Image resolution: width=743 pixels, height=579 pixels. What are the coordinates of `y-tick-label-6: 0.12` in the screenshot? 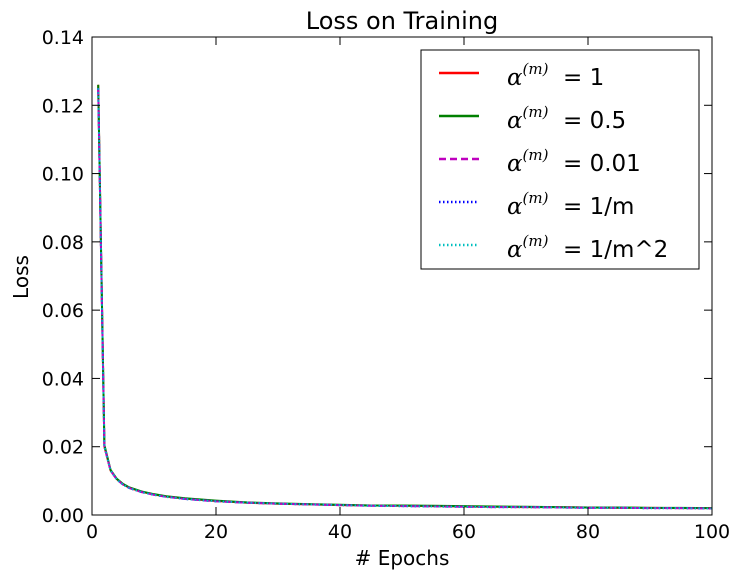 It's located at (63, 106).